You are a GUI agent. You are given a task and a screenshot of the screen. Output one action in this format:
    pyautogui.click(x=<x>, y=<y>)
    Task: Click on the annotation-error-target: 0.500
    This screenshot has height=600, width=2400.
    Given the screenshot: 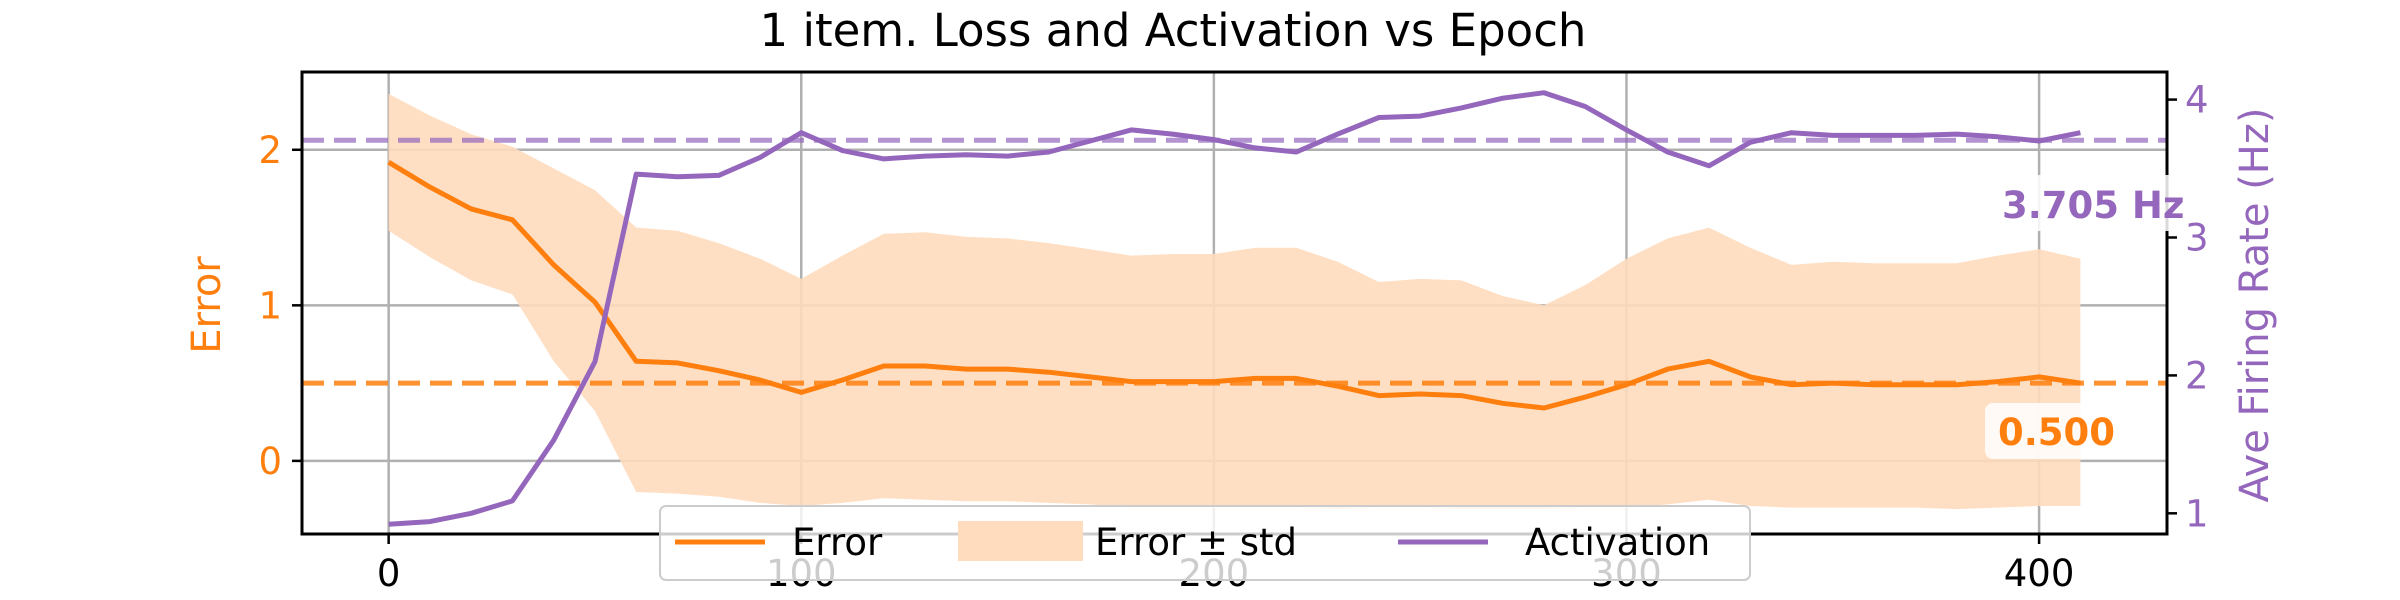 What is the action you would take?
    pyautogui.click(x=2055, y=431)
    